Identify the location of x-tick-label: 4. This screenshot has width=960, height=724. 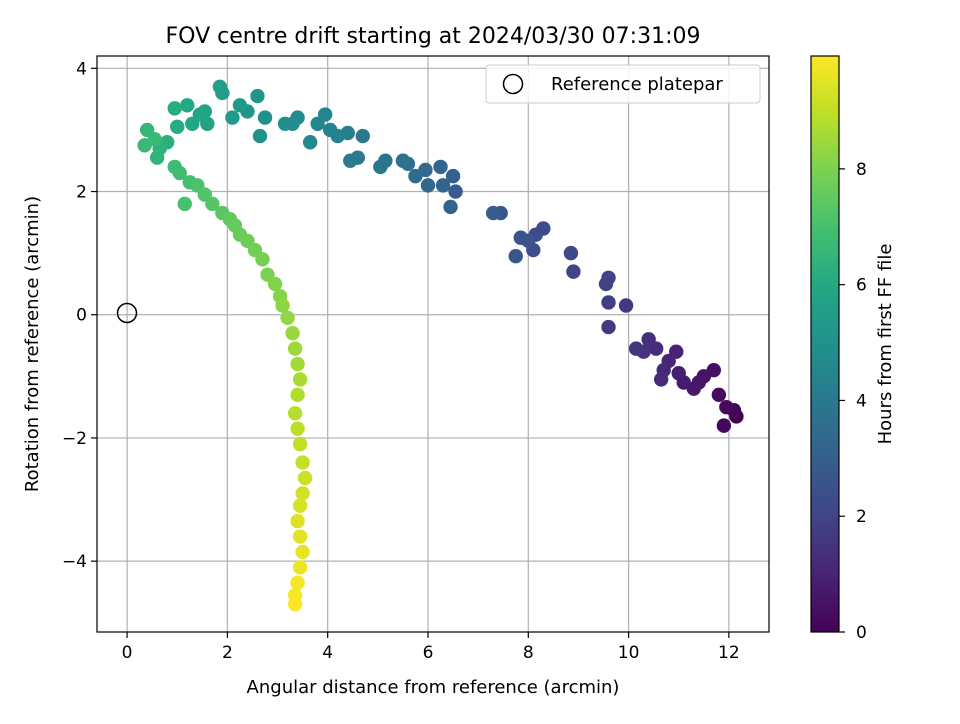
(327, 653).